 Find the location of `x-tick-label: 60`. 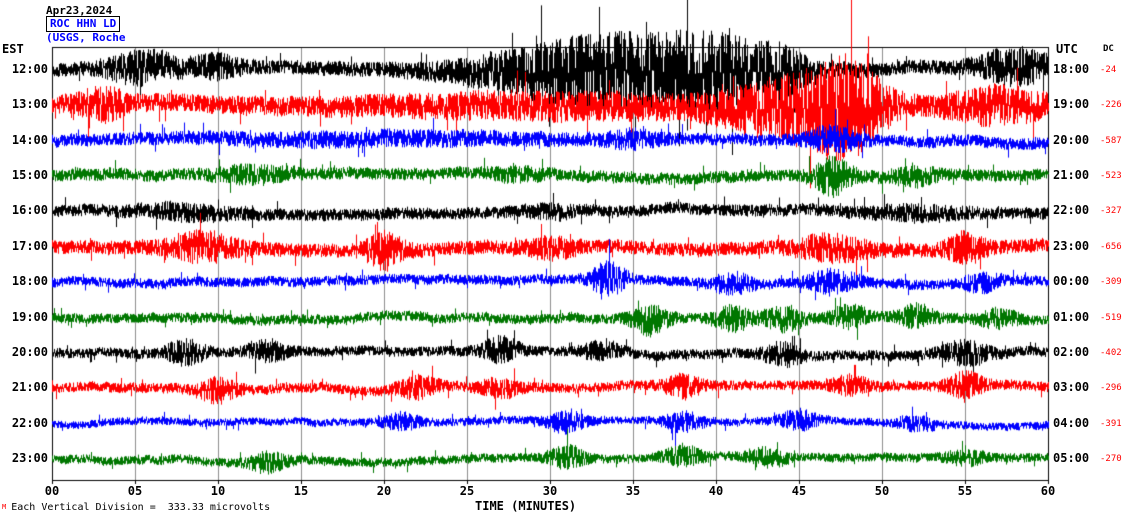

x-tick-label: 60 is located at coordinates (1048, 491).